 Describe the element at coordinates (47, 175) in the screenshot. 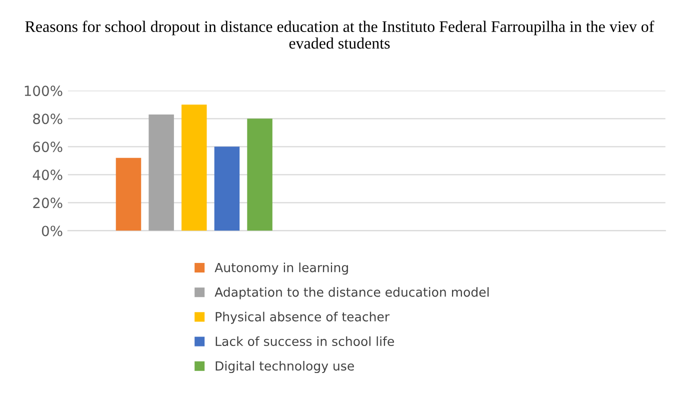

I see `y-tick-label: 40%` at that location.